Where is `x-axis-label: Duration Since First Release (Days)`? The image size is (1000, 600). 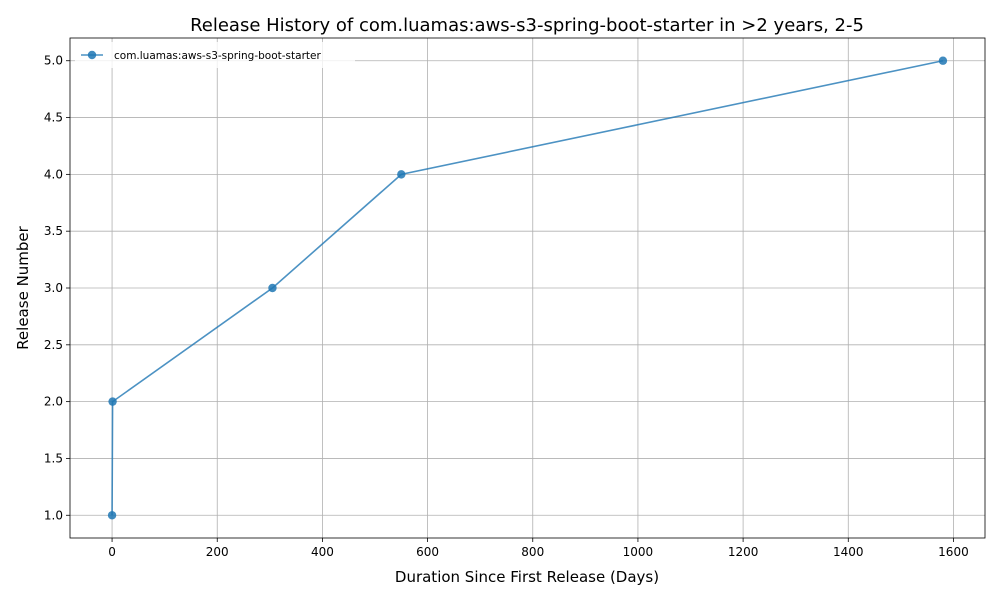
x-axis-label: Duration Since First Release (Days) is located at coordinates (527, 577).